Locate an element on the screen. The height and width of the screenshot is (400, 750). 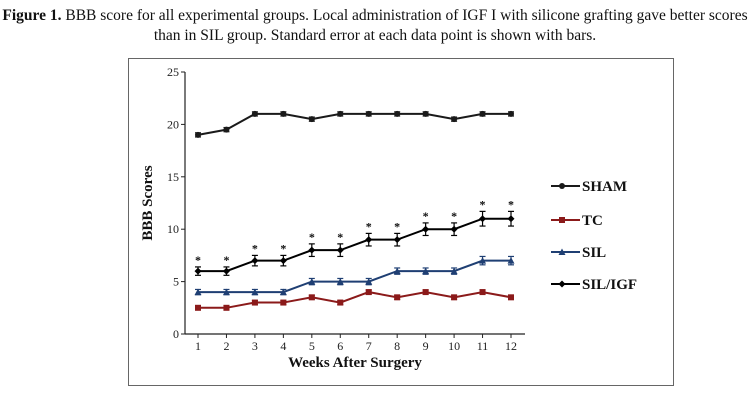
x-tick-label: 8 is located at coordinates (397, 346).